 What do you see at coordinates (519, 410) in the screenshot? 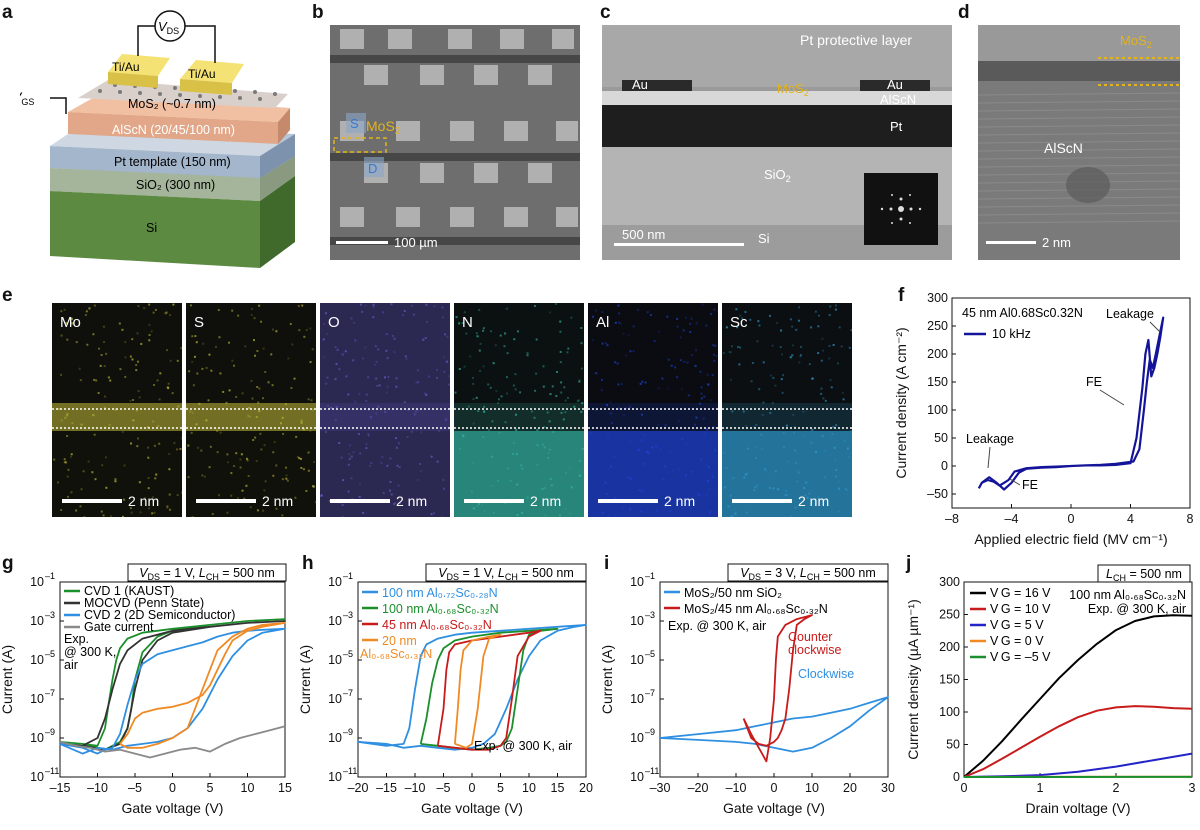
I see `eds-map-graphic: N 2 nm` at bounding box center [519, 410].